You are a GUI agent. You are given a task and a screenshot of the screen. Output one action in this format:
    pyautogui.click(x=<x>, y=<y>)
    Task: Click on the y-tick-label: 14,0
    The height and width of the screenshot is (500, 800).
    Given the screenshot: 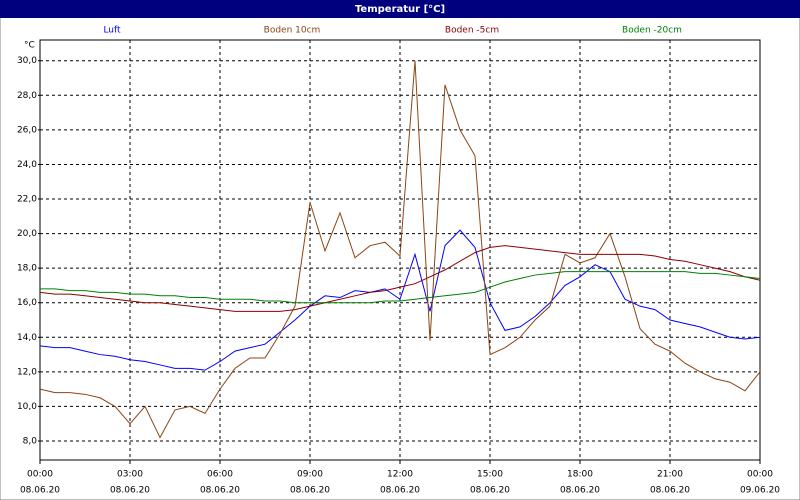 What is the action you would take?
    pyautogui.click(x=27, y=338)
    